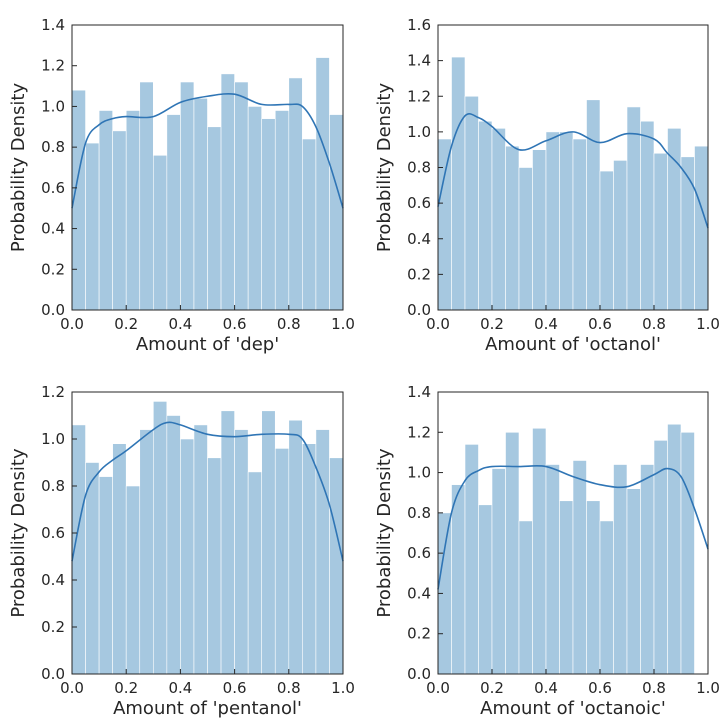 The image size is (722, 725). Describe the element at coordinates (573, 708) in the screenshot. I see `x-axis-label: Amount of 'octanoic'` at that location.